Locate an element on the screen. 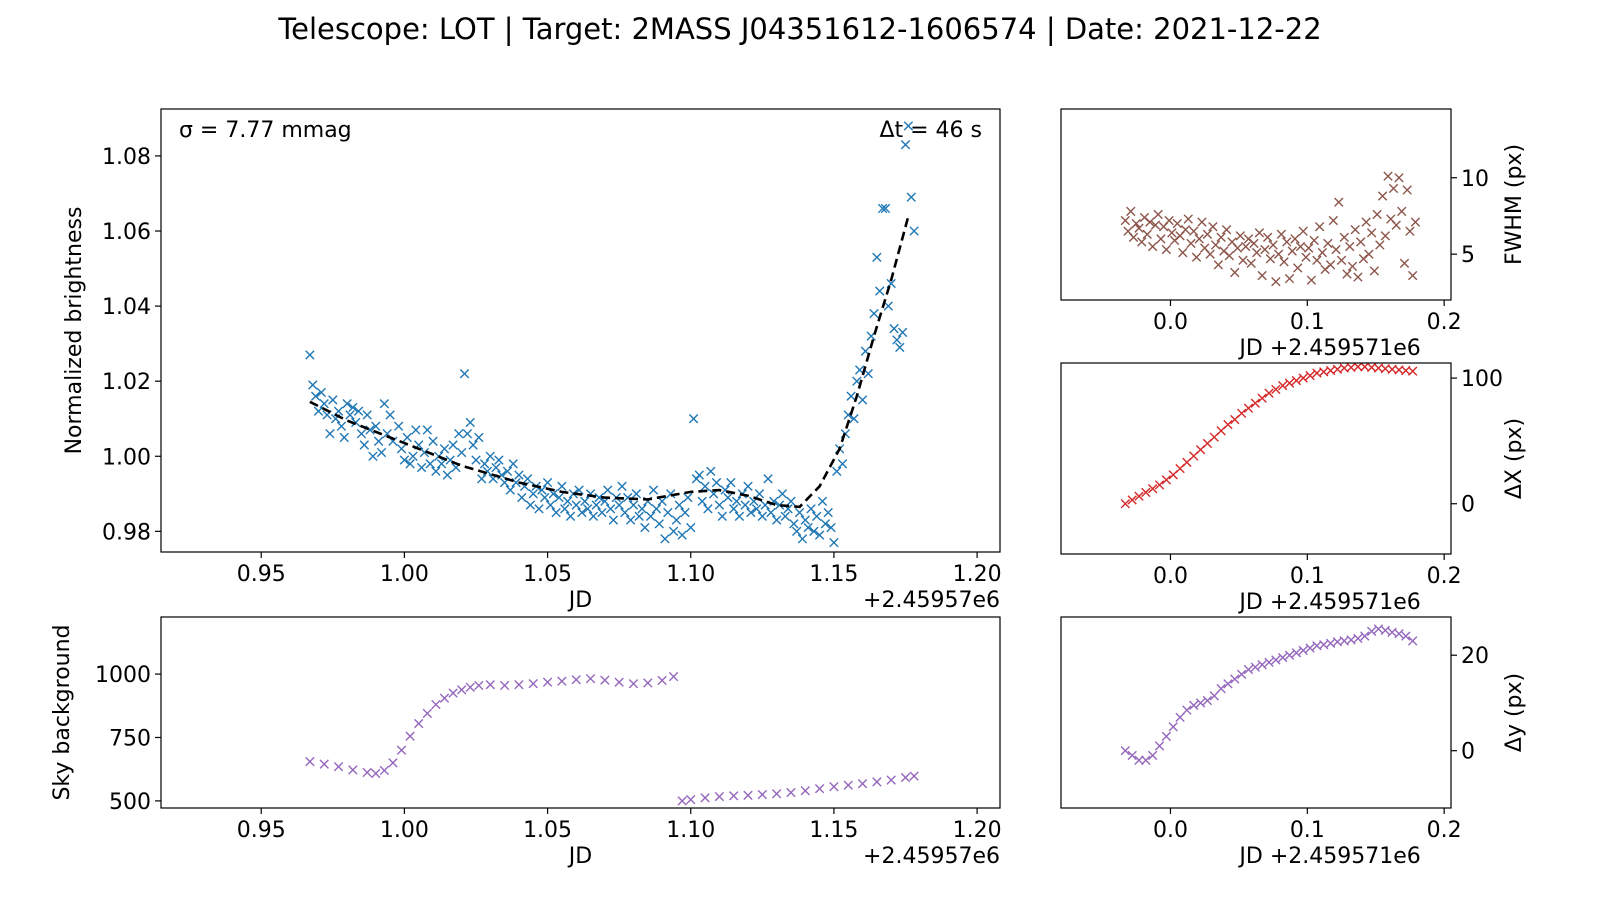 This screenshot has width=1600, height=904. lightcurve-xtick-label: 1.10 is located at coordinates (690, 574).